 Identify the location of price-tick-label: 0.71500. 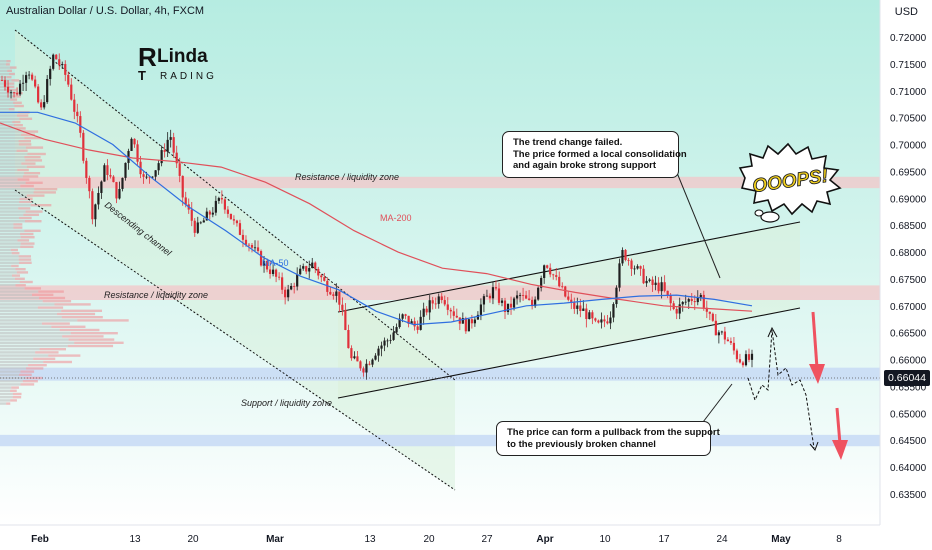
(908, 65).